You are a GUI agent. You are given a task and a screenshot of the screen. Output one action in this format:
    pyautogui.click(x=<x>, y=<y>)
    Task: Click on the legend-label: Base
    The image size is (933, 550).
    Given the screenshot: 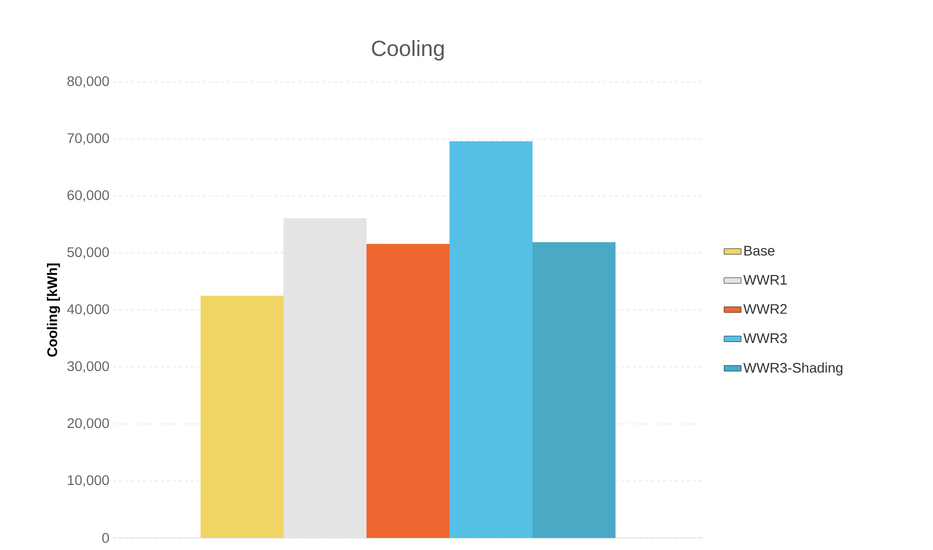 What is the action you would take?
    pyautogui.click(x=759, y=251)
    